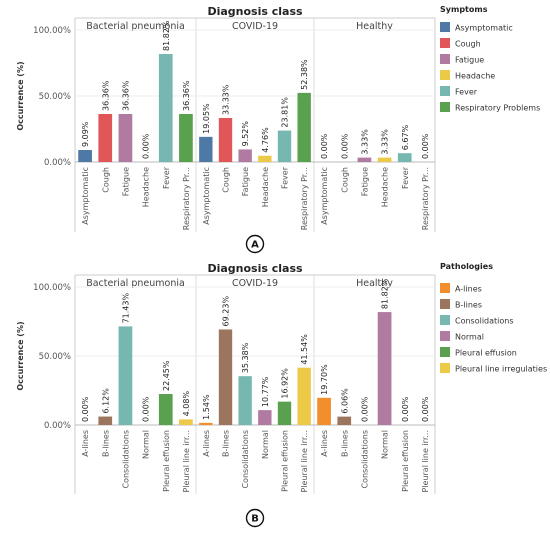  Describe the element at coordinates (85, 196) in the screenshot. I see `x-tick-label: Asymptomatic` at that location.